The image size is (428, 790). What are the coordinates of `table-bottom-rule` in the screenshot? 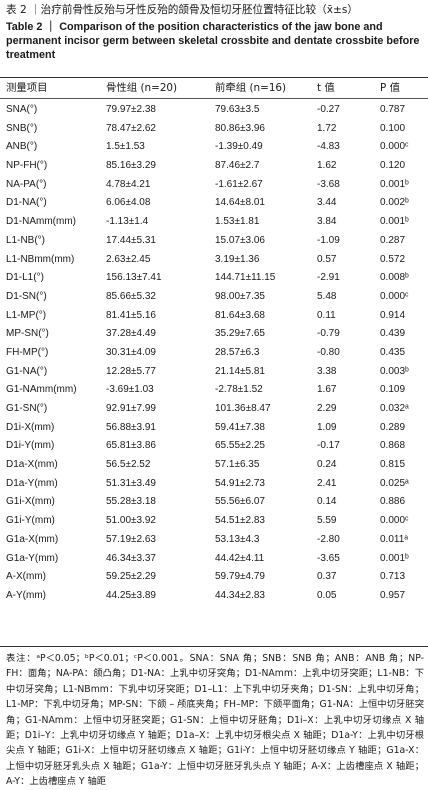 It's located at (214, 646).